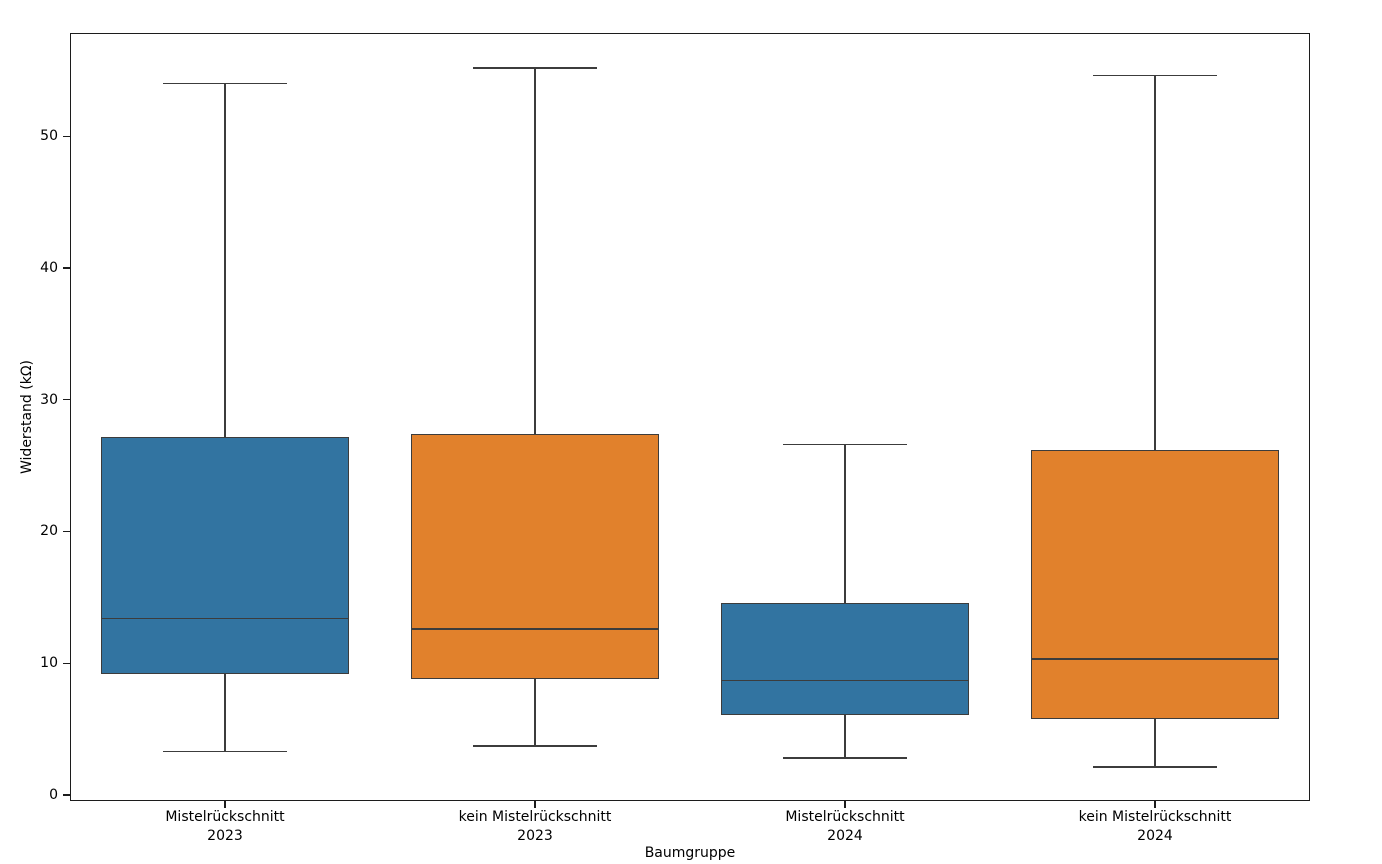 The width and height of the screenshot is (1382, 864). What do you see at coordinates (845, 826) in the screenshot?
I see `x-tick-label: Mistelrückschnitt 2024` at bounding box center [845, 826].